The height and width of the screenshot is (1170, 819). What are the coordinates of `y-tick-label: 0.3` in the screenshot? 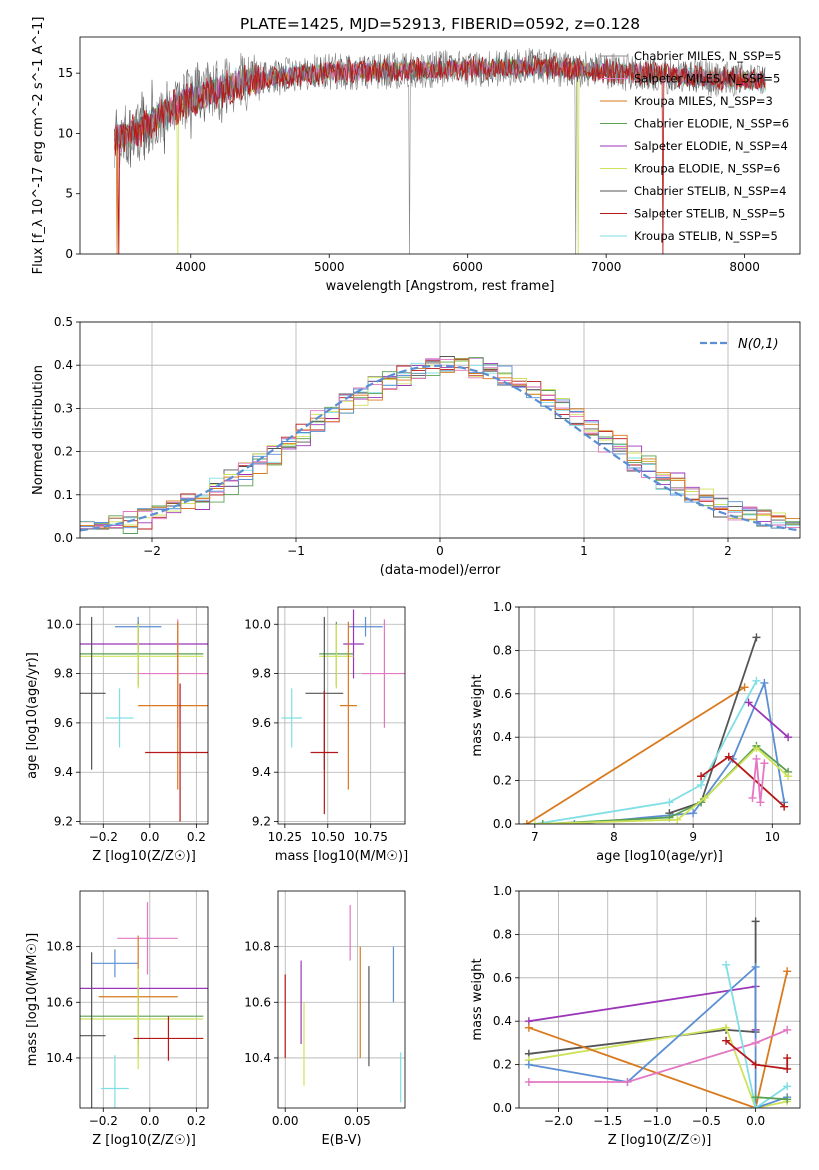 It's located at (63, 408).